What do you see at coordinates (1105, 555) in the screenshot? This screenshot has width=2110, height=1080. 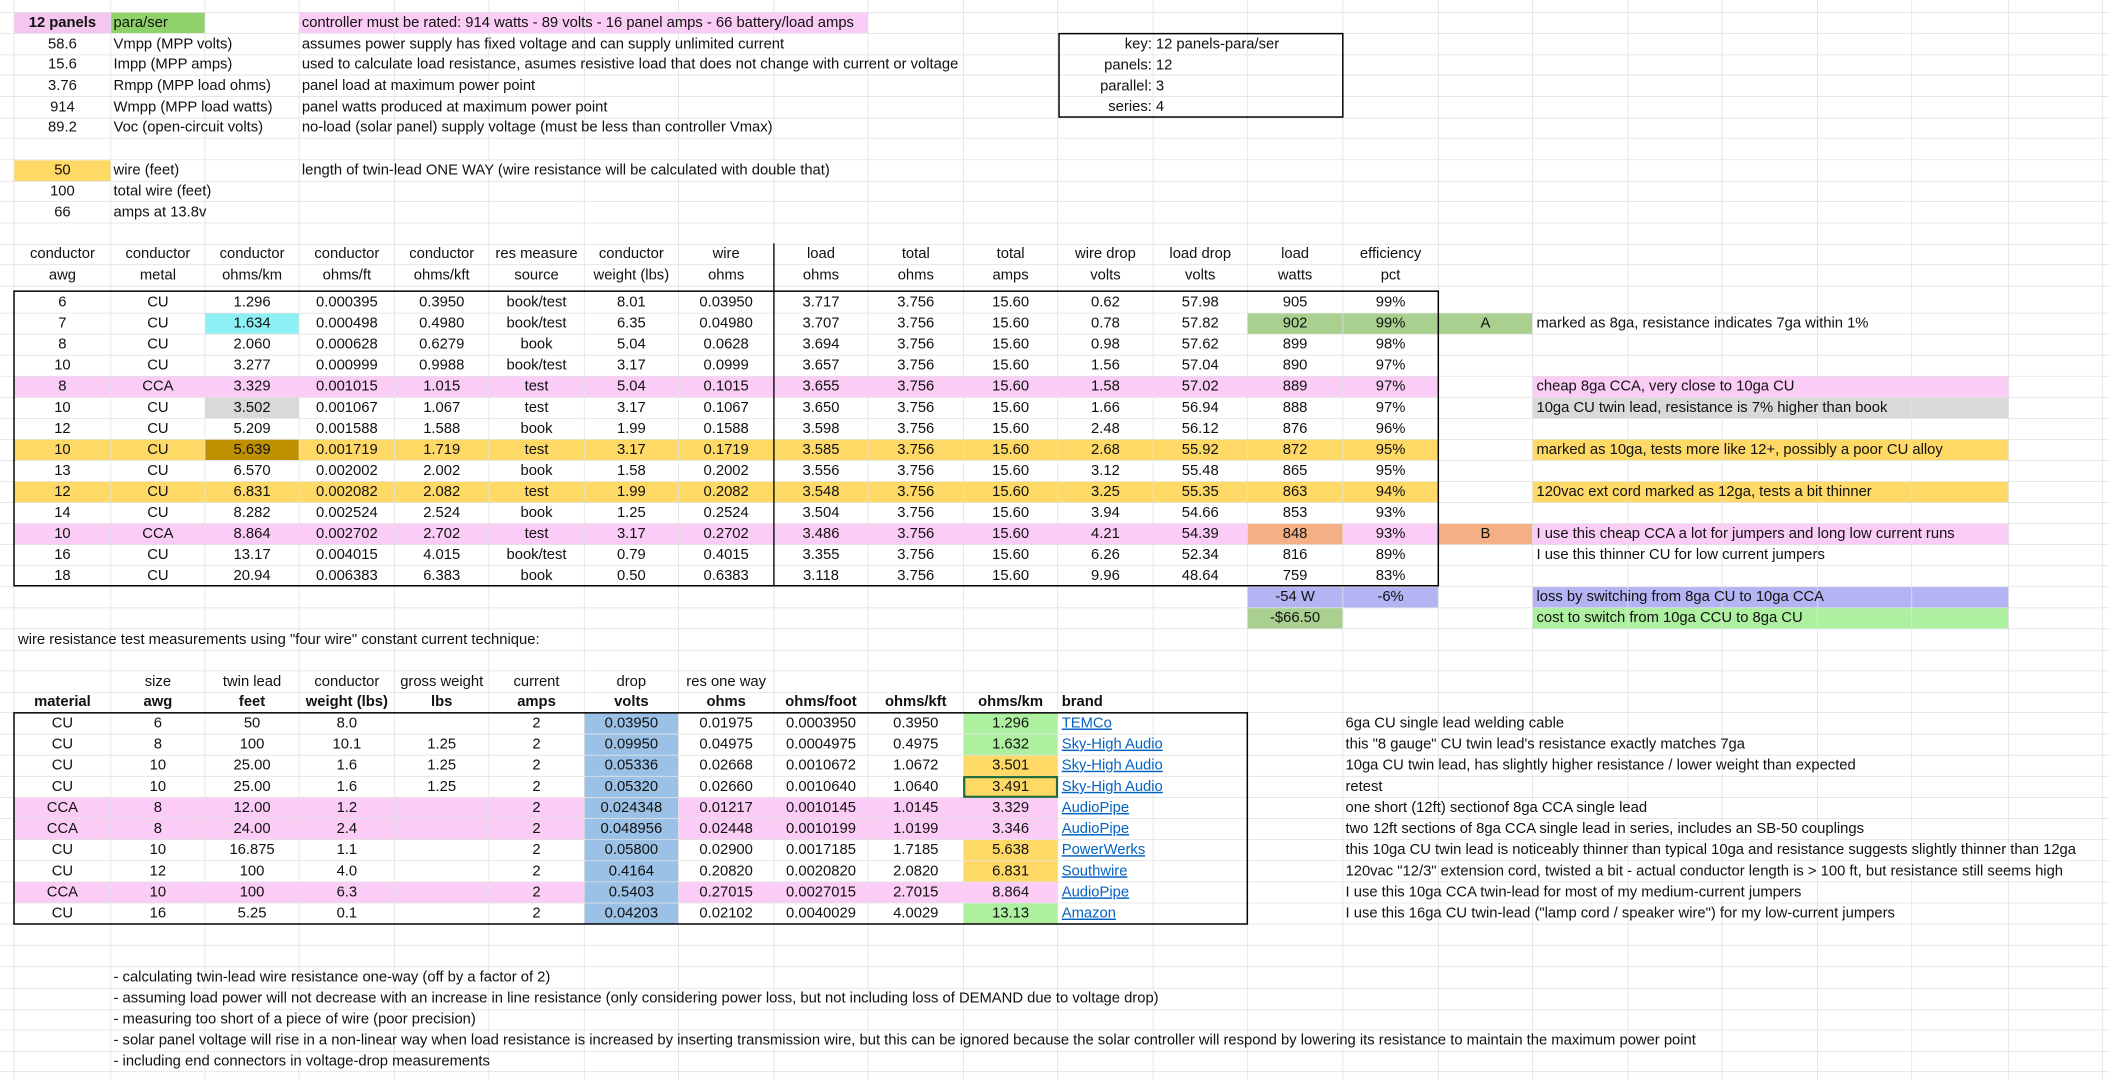 I see `cell: 6.26` at bounding box center [1105, 555].